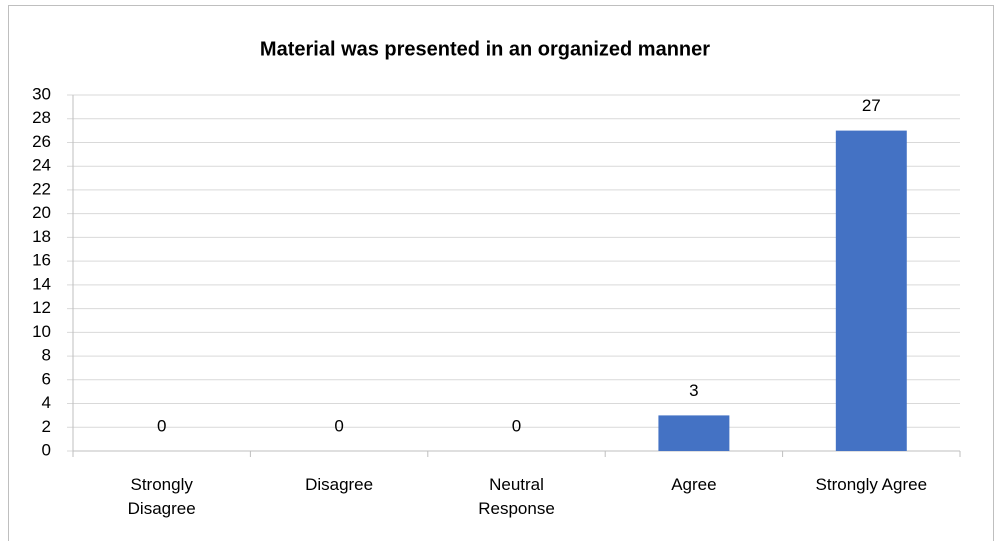 This screenshot has width=997, height=541. What do you see at coordinates (339, 484) in the screenshot?
I see `x-tick-label: Disagree` at bounding box center [339, 484].